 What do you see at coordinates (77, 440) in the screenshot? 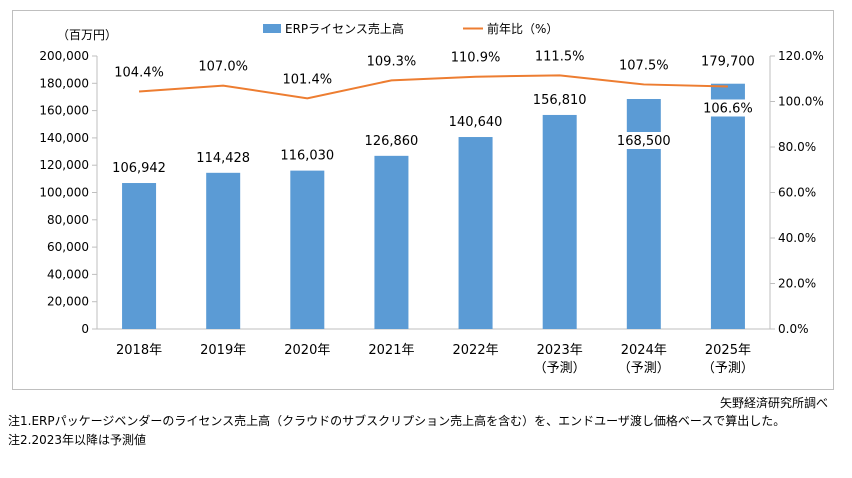
I see `footnote-2: 注2.2023年以降は予測値` at bounding box center [77, 440].